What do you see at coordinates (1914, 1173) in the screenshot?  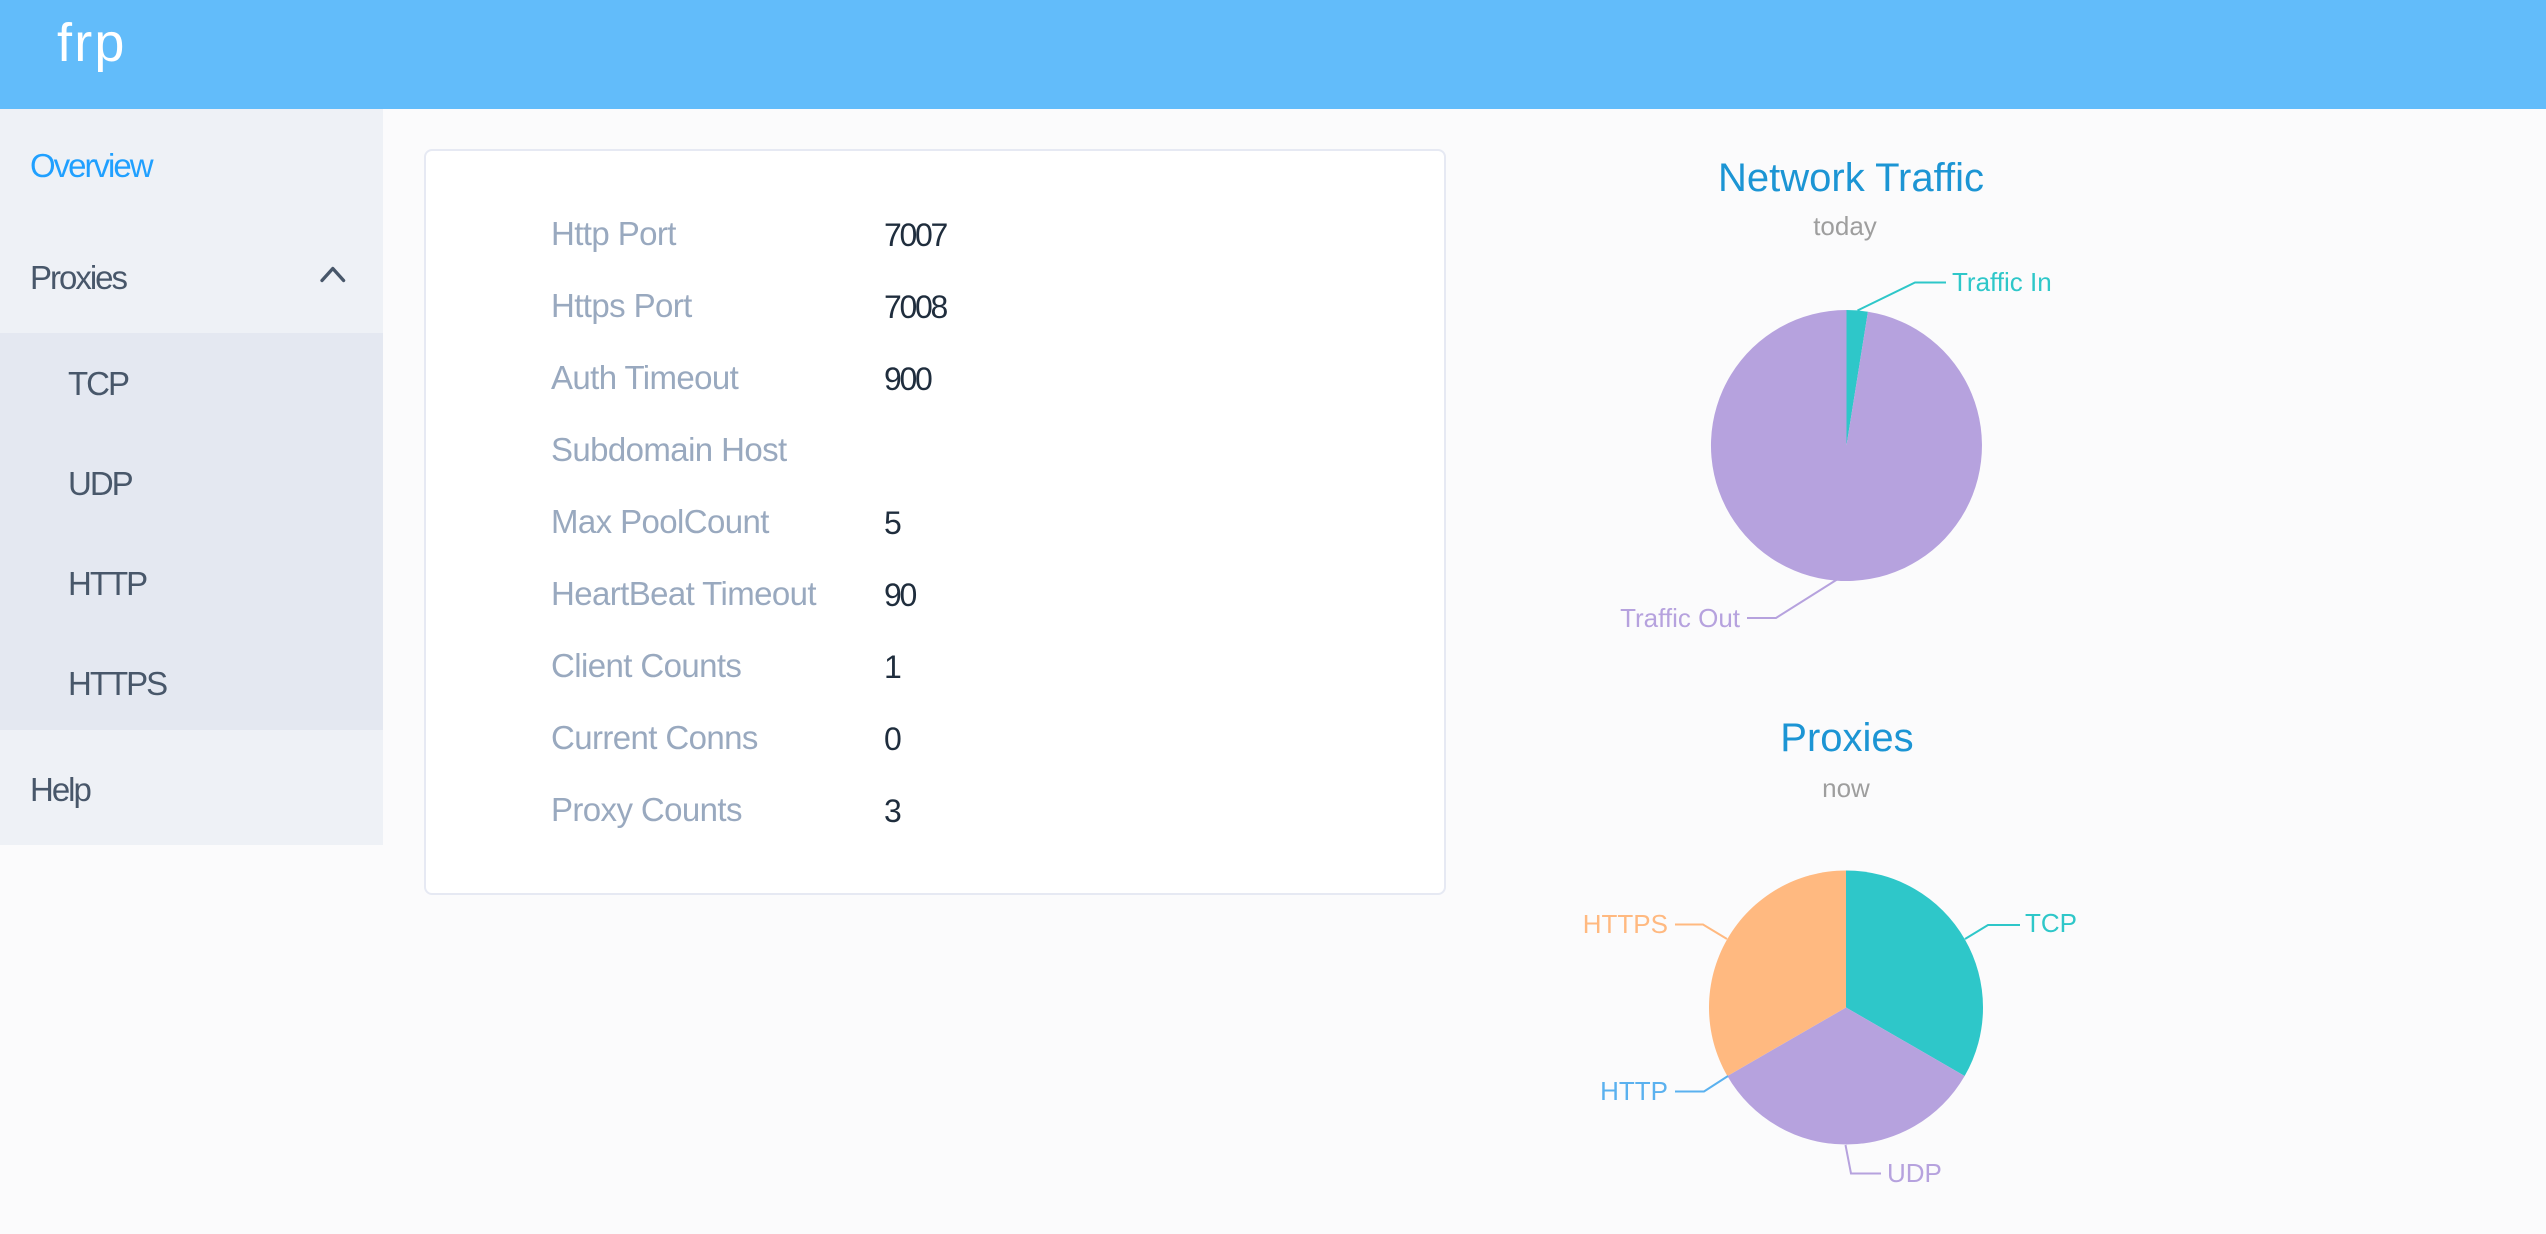 I see `svg-text: UDP` at bounding box center [1914, 1173].